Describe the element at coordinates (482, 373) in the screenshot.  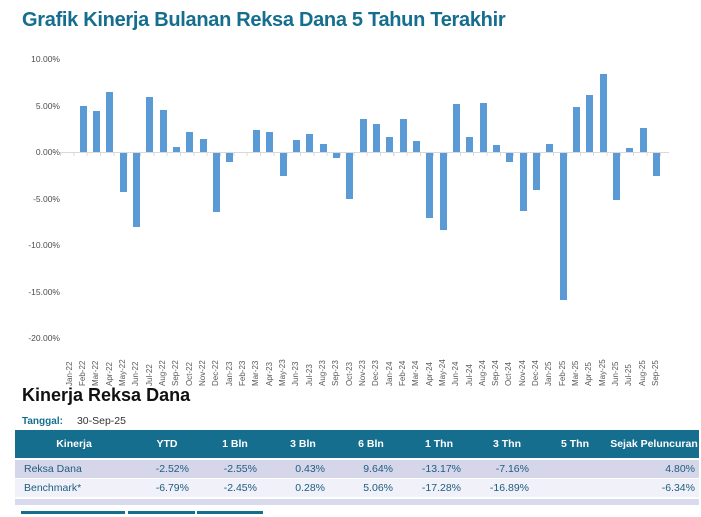
I see `x-tick-label: Aug-24` at that location.